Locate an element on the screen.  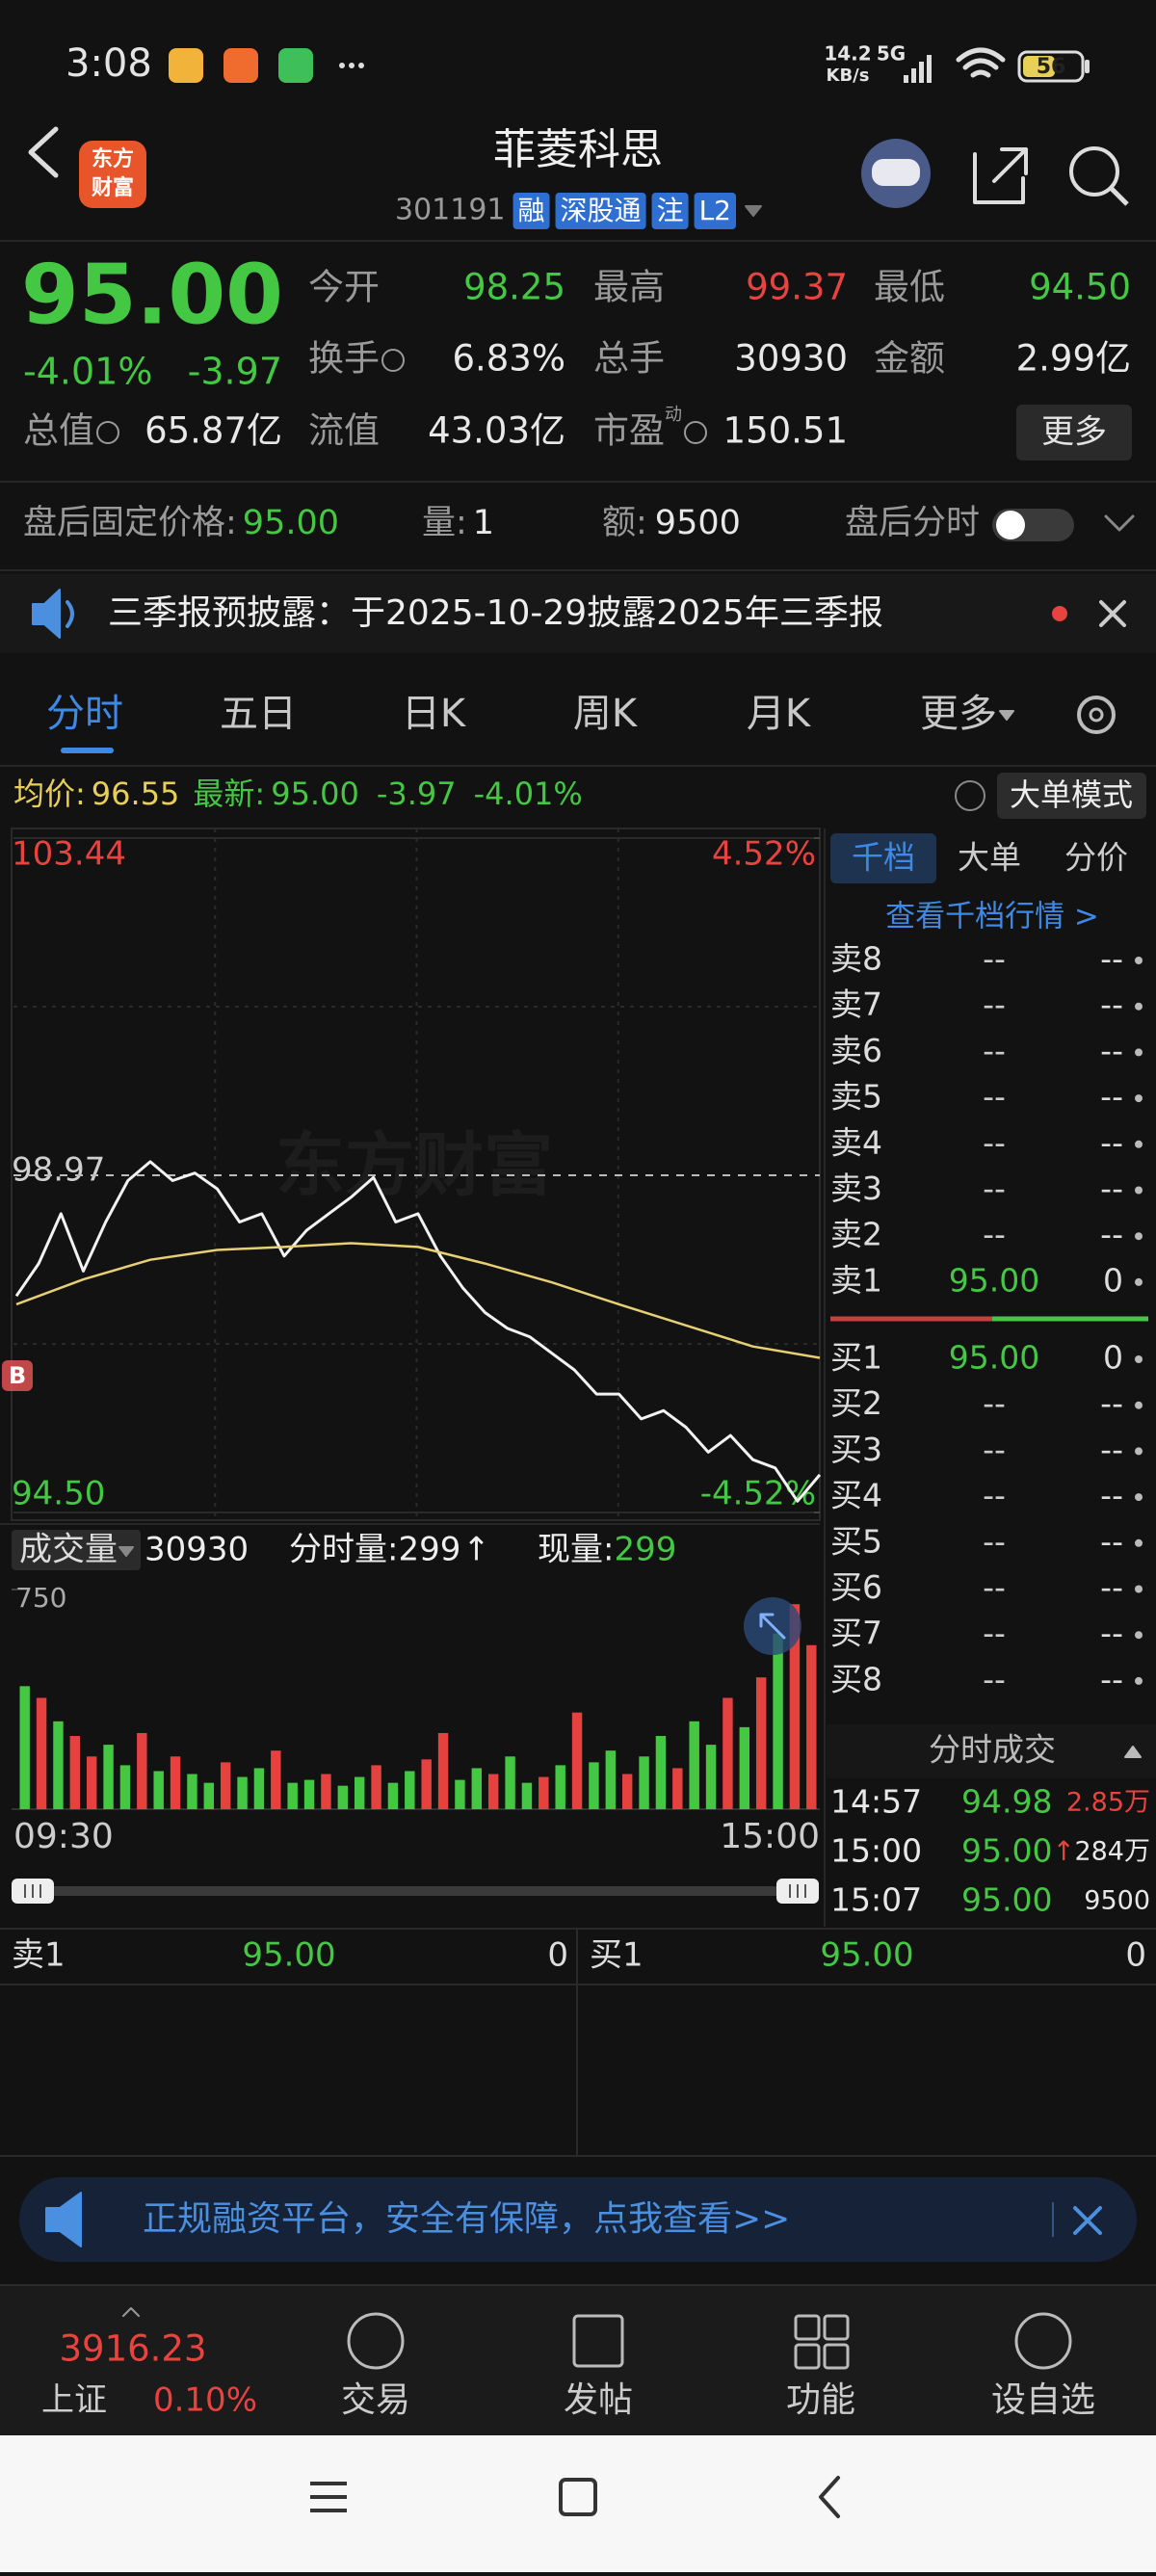
nav-item: 交易 is located at coordinates (375, 2400).